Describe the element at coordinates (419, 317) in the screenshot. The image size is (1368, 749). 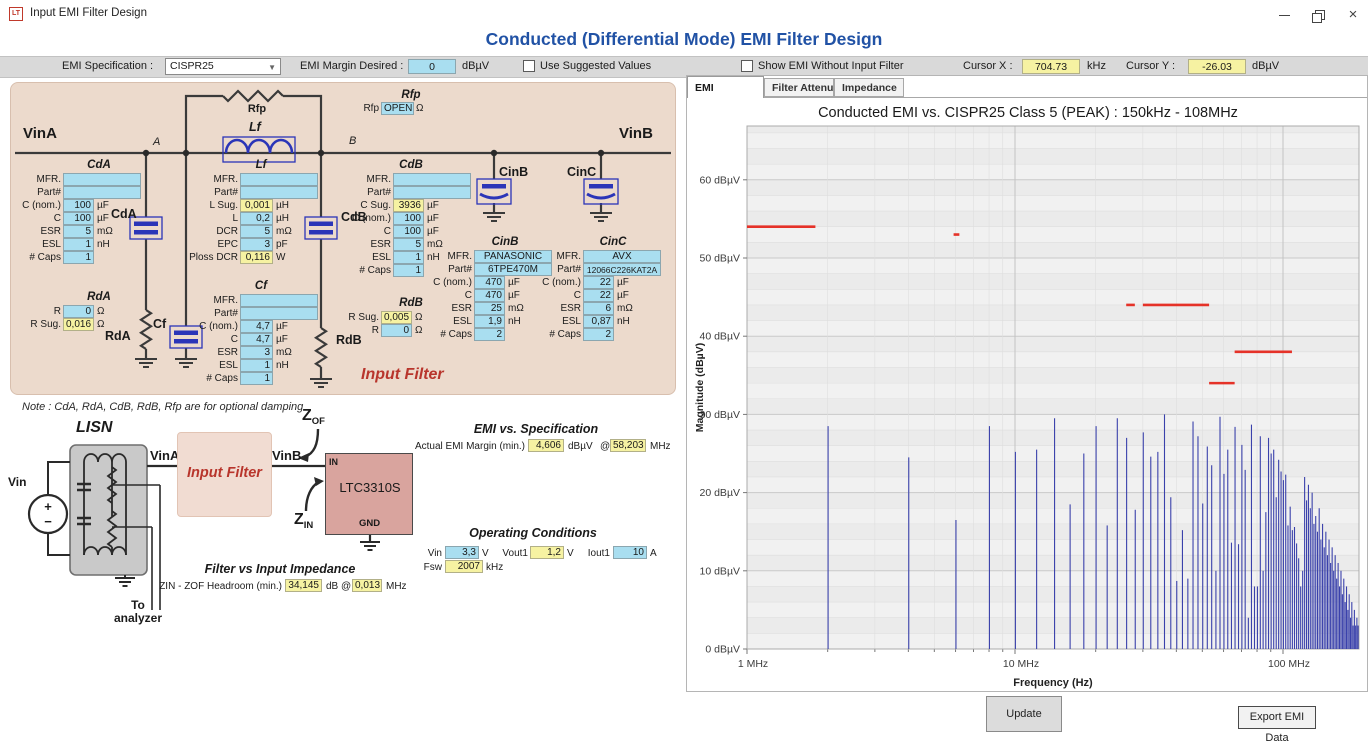
I see `rdb-r-sug-unit: Ω` at that location.